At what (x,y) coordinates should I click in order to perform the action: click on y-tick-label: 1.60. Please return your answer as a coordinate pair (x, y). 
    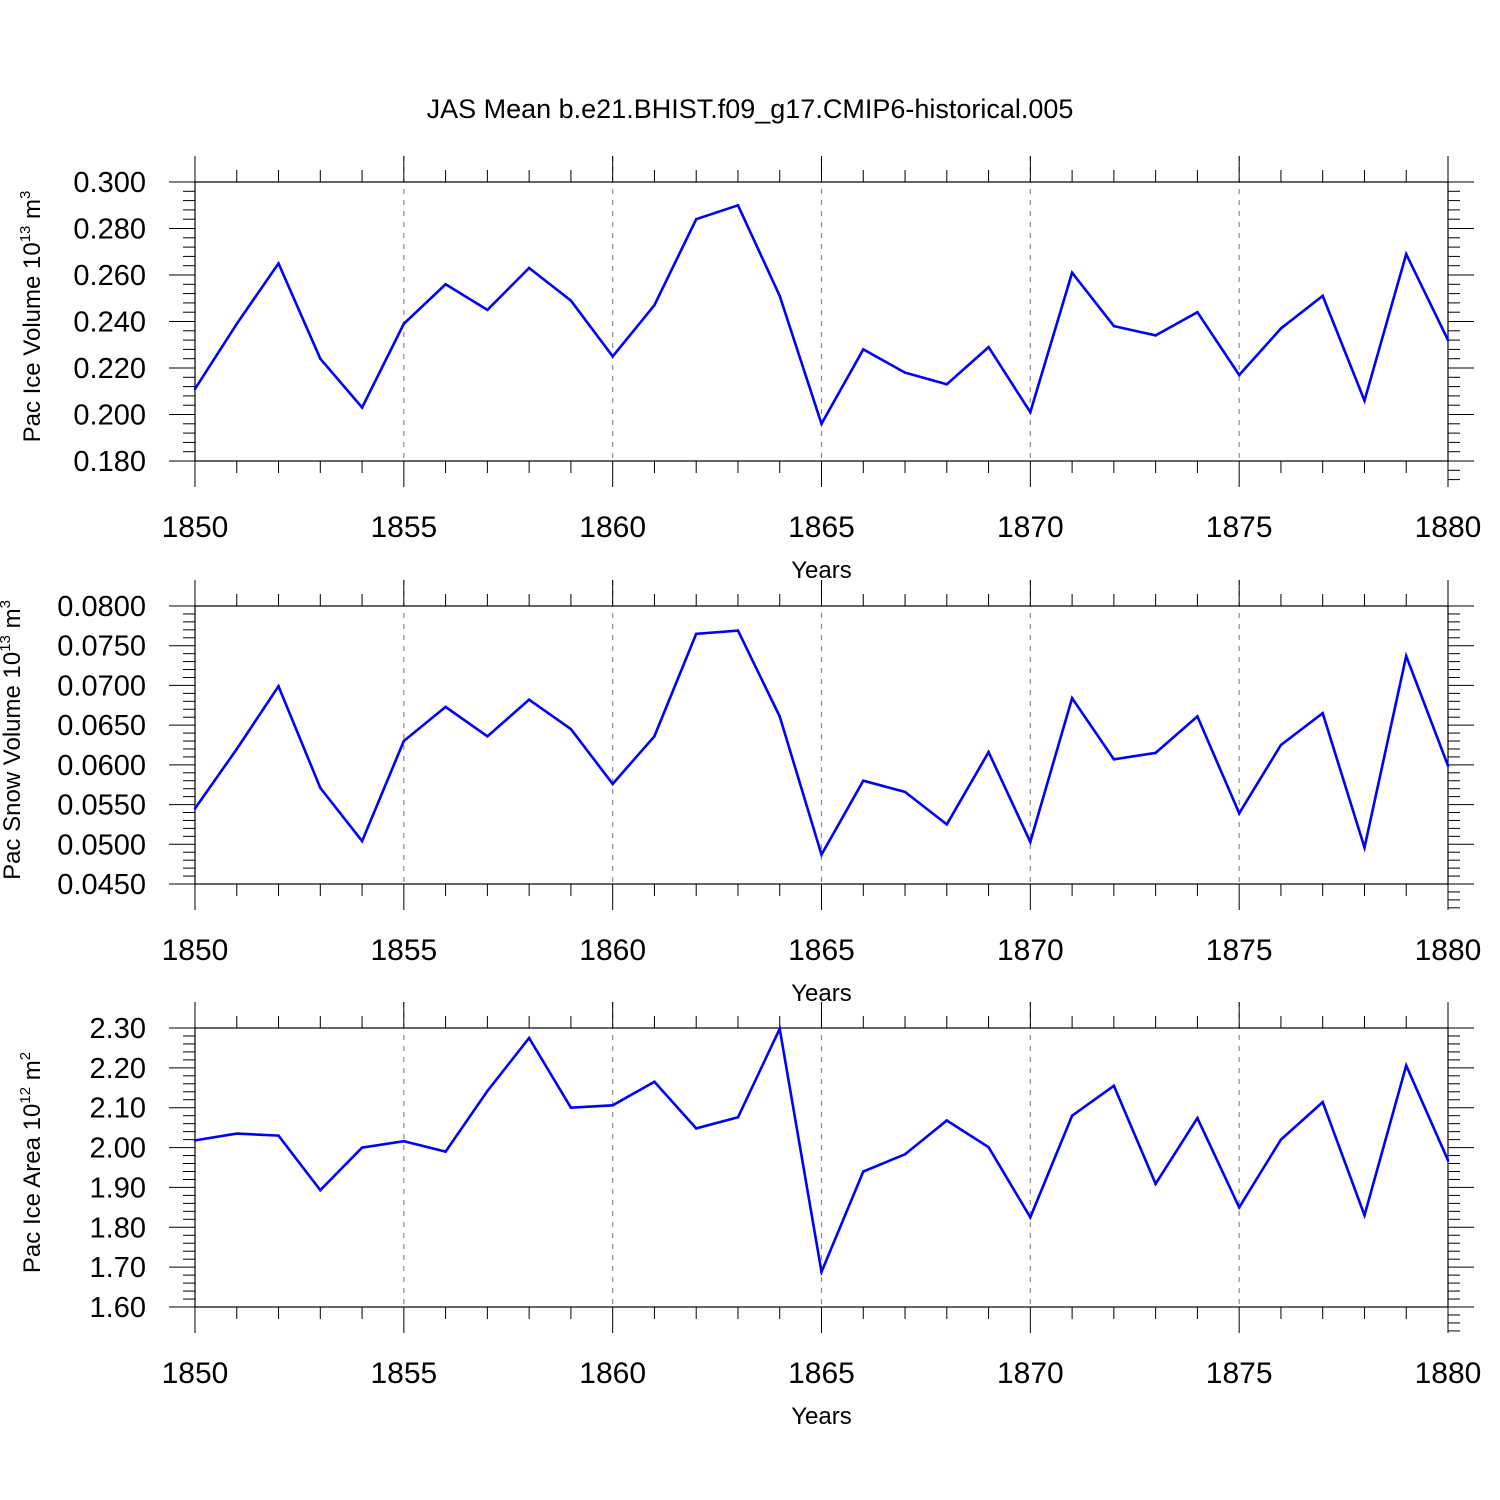
    Looking at the image, I should click on (118, 1308).